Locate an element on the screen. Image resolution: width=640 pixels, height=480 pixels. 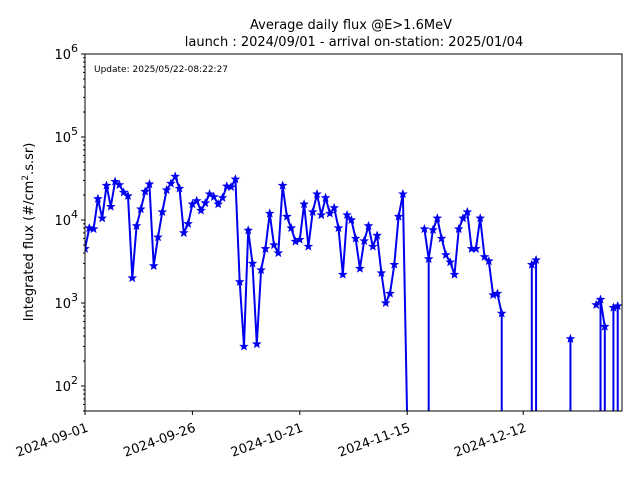
x-tick-label: 2024-11-15 is located at coordinates (374, 441).